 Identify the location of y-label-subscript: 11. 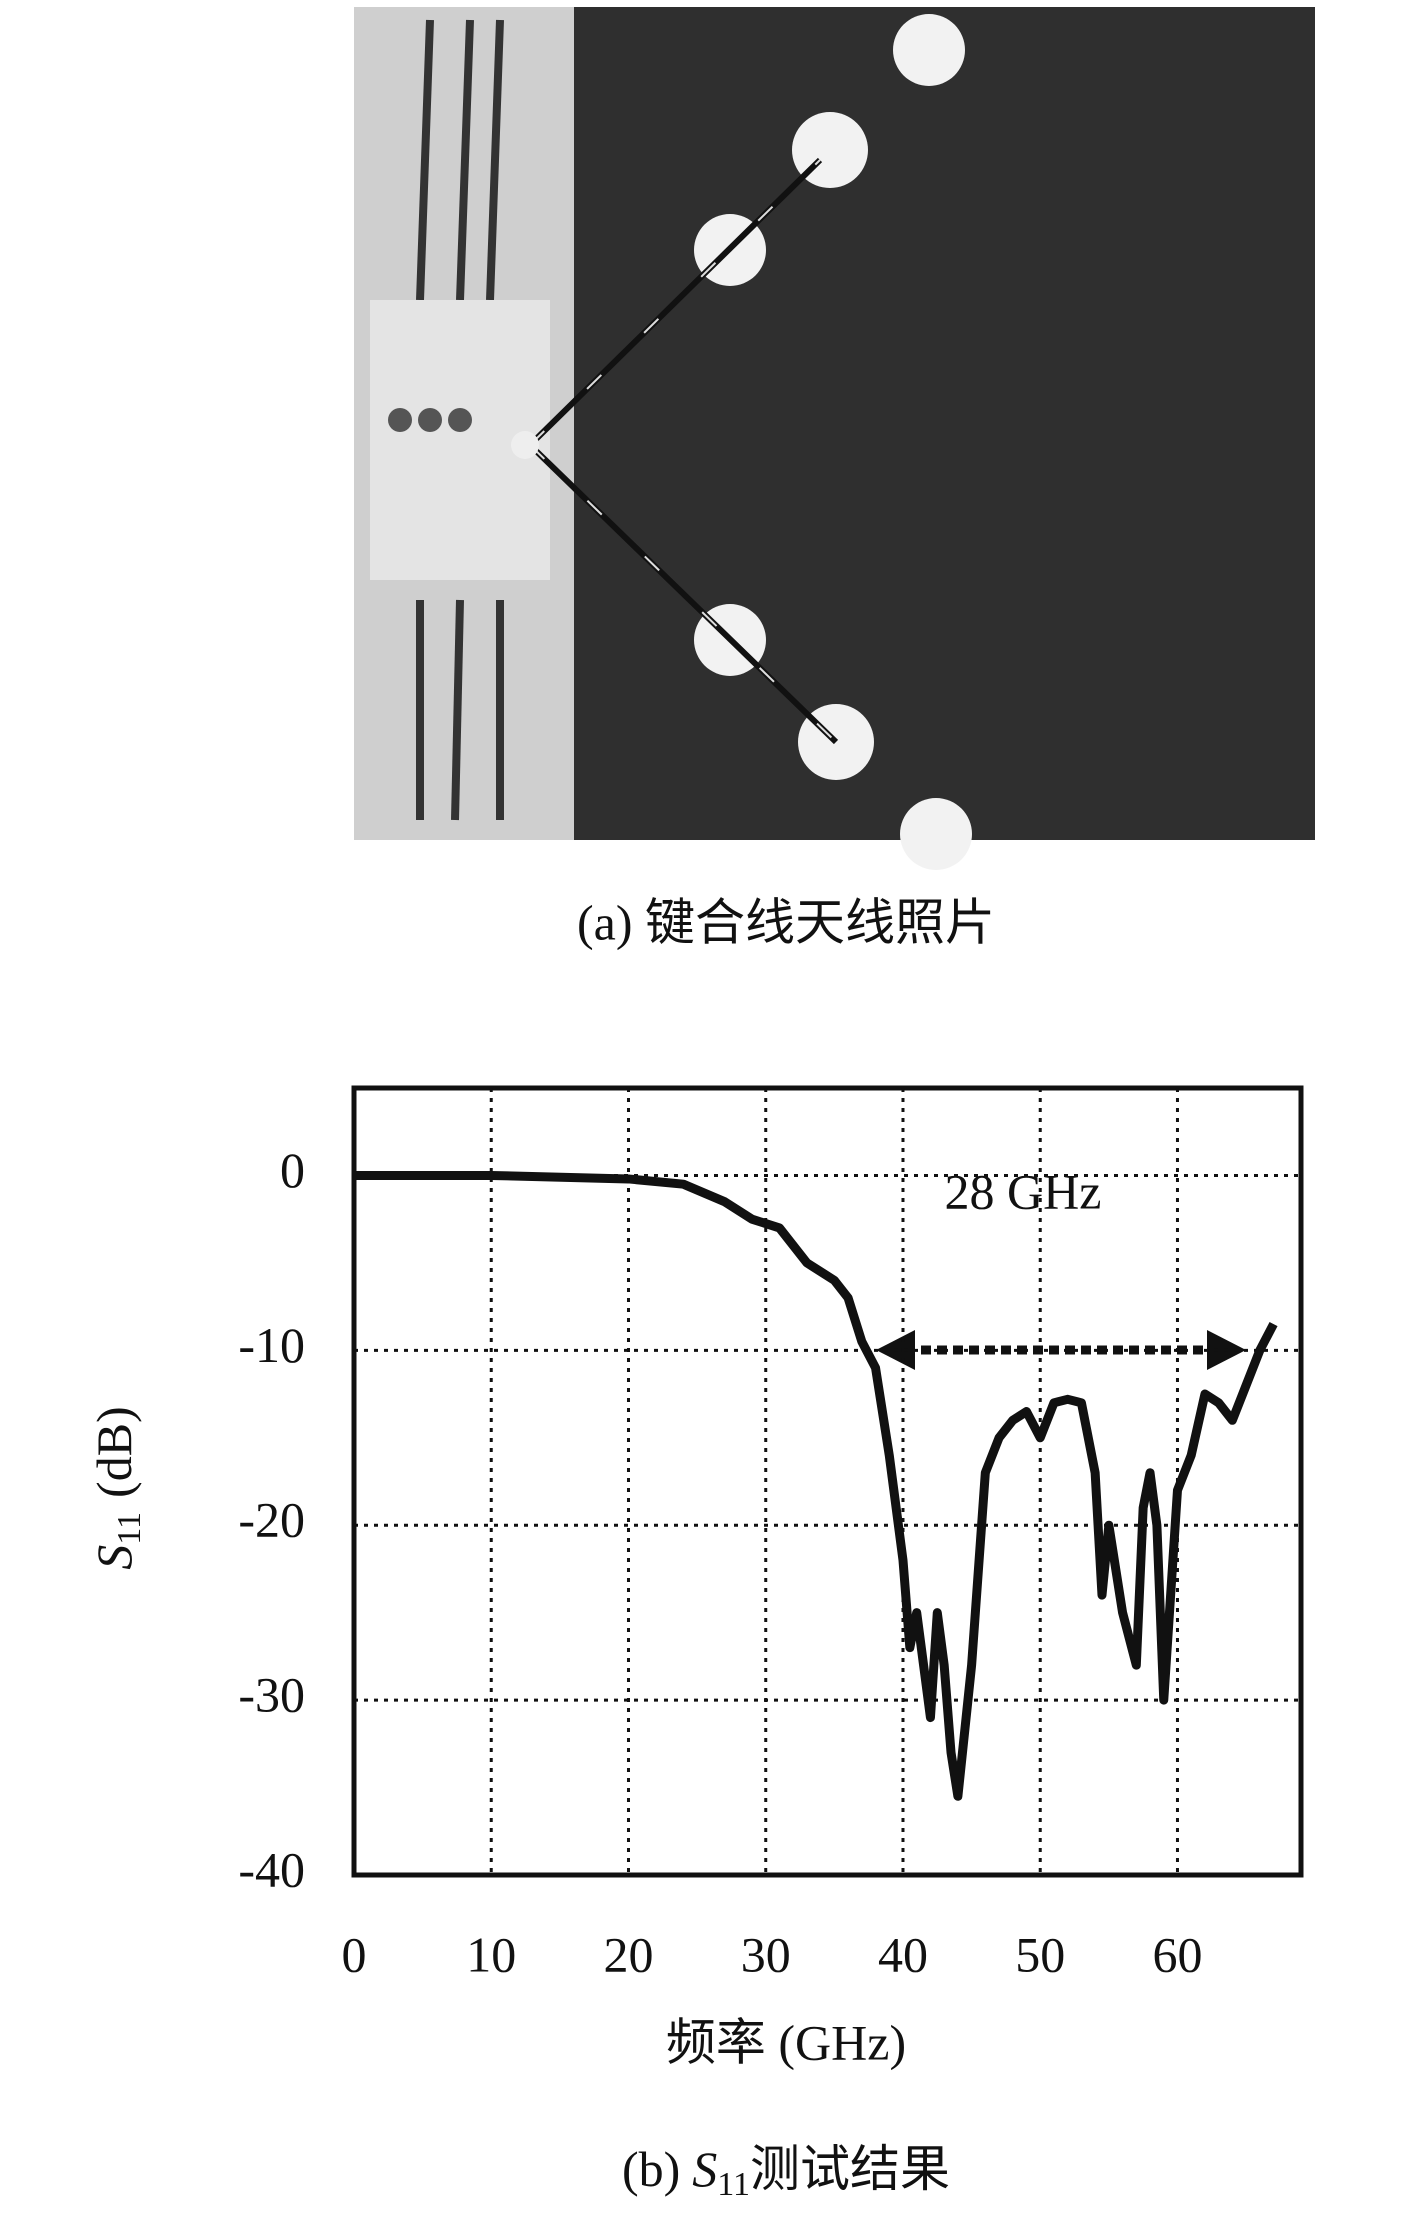
(129, 1528).